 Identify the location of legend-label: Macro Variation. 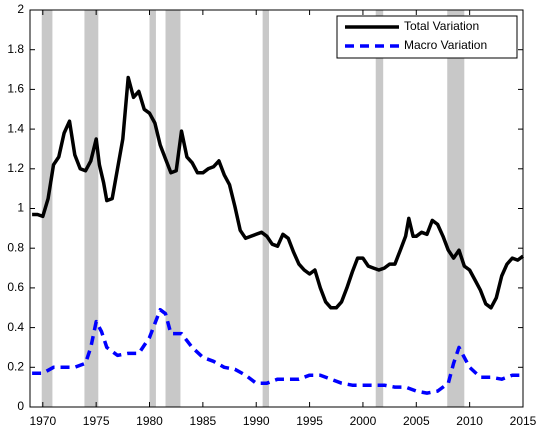
(445, 45).